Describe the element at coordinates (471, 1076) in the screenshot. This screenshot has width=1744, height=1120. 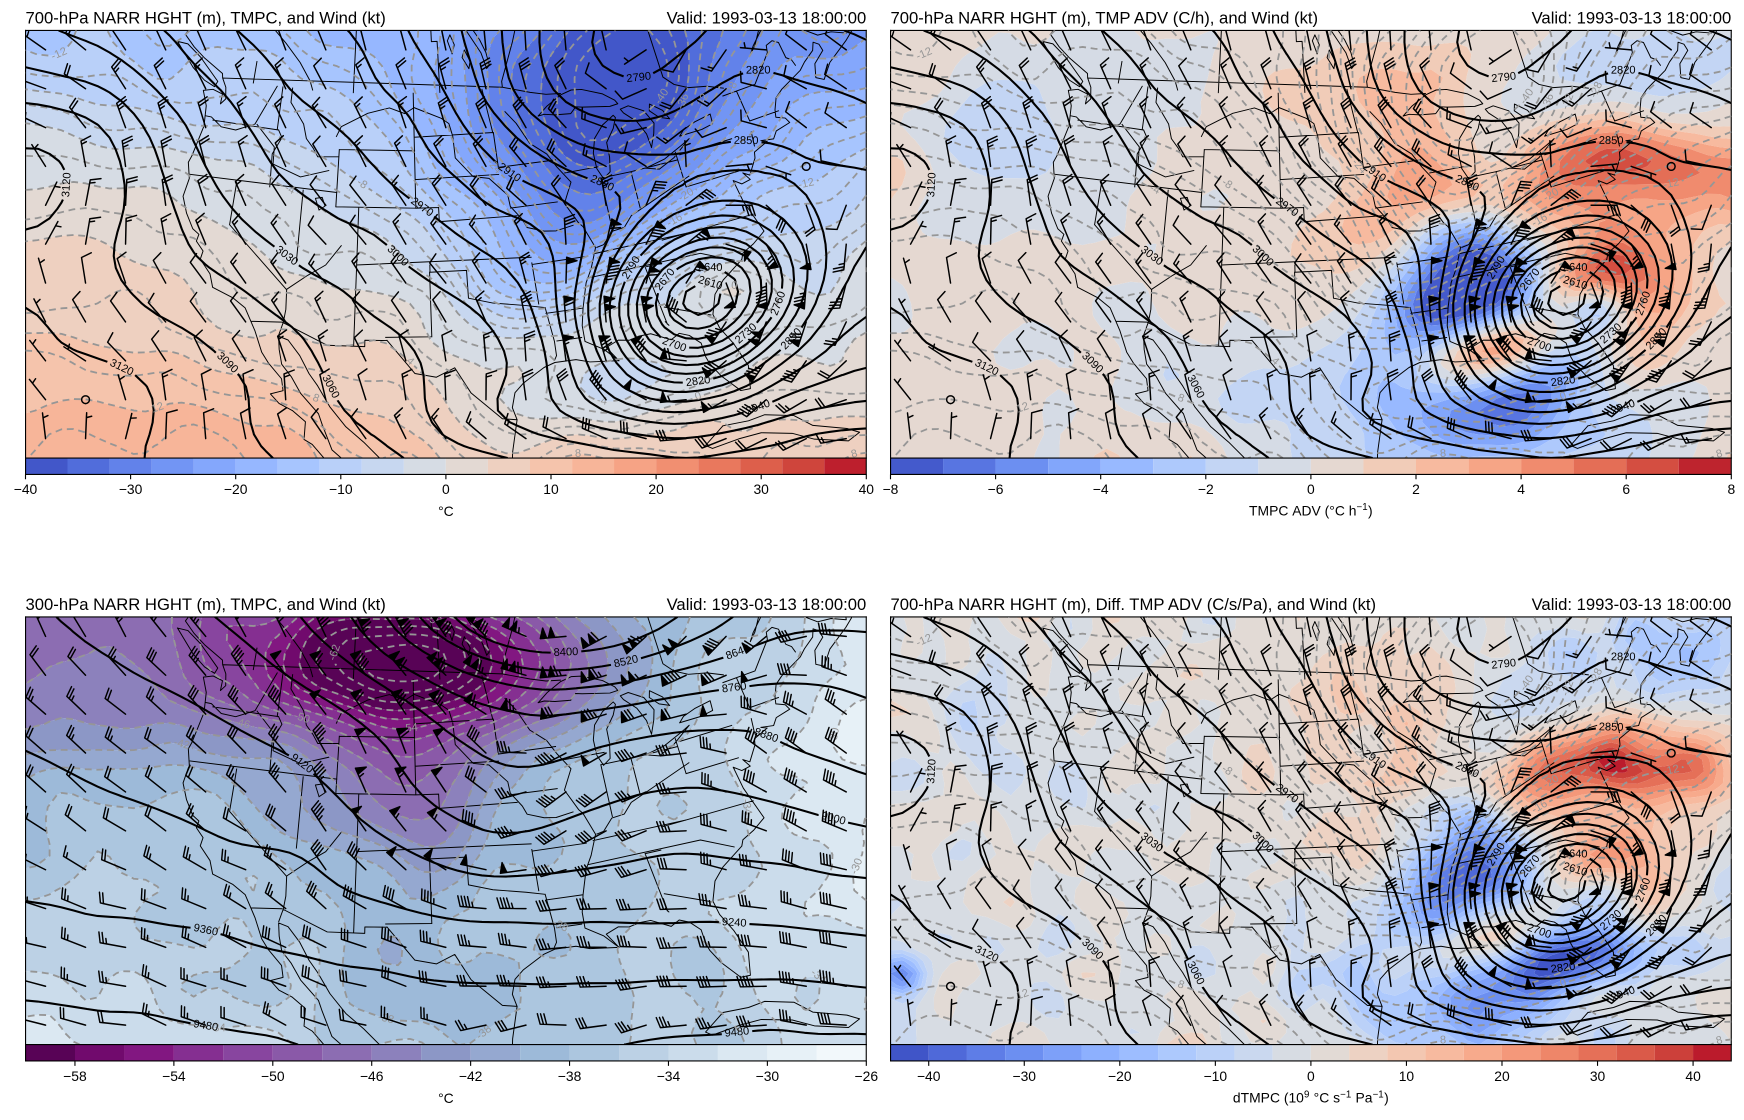
I see `svg-text: −42` at that location.